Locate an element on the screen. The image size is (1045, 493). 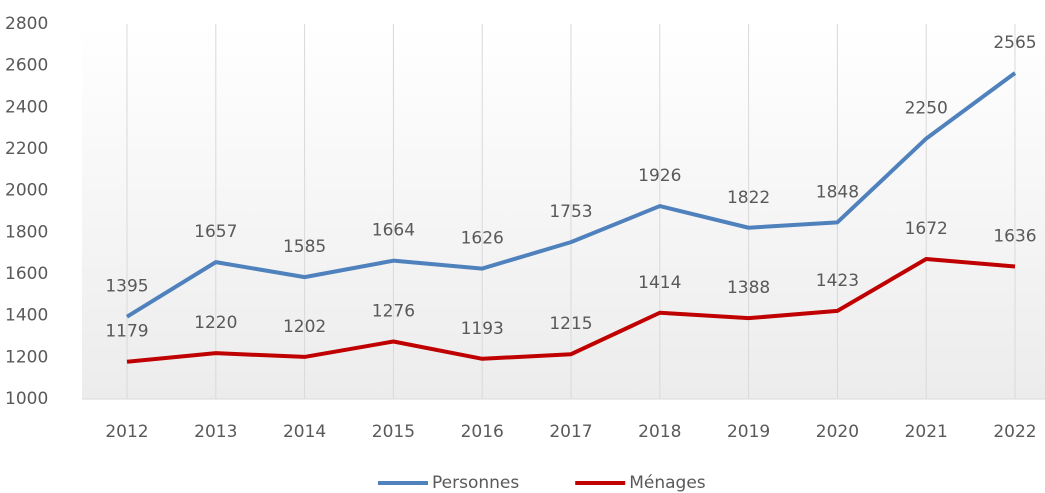
data-label: 1585 is located at coordinates (304, 247).